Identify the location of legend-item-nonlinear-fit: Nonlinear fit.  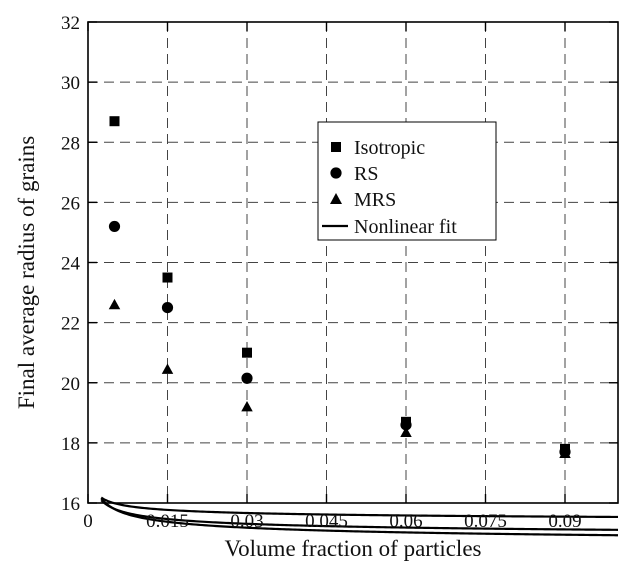
(389, 227).